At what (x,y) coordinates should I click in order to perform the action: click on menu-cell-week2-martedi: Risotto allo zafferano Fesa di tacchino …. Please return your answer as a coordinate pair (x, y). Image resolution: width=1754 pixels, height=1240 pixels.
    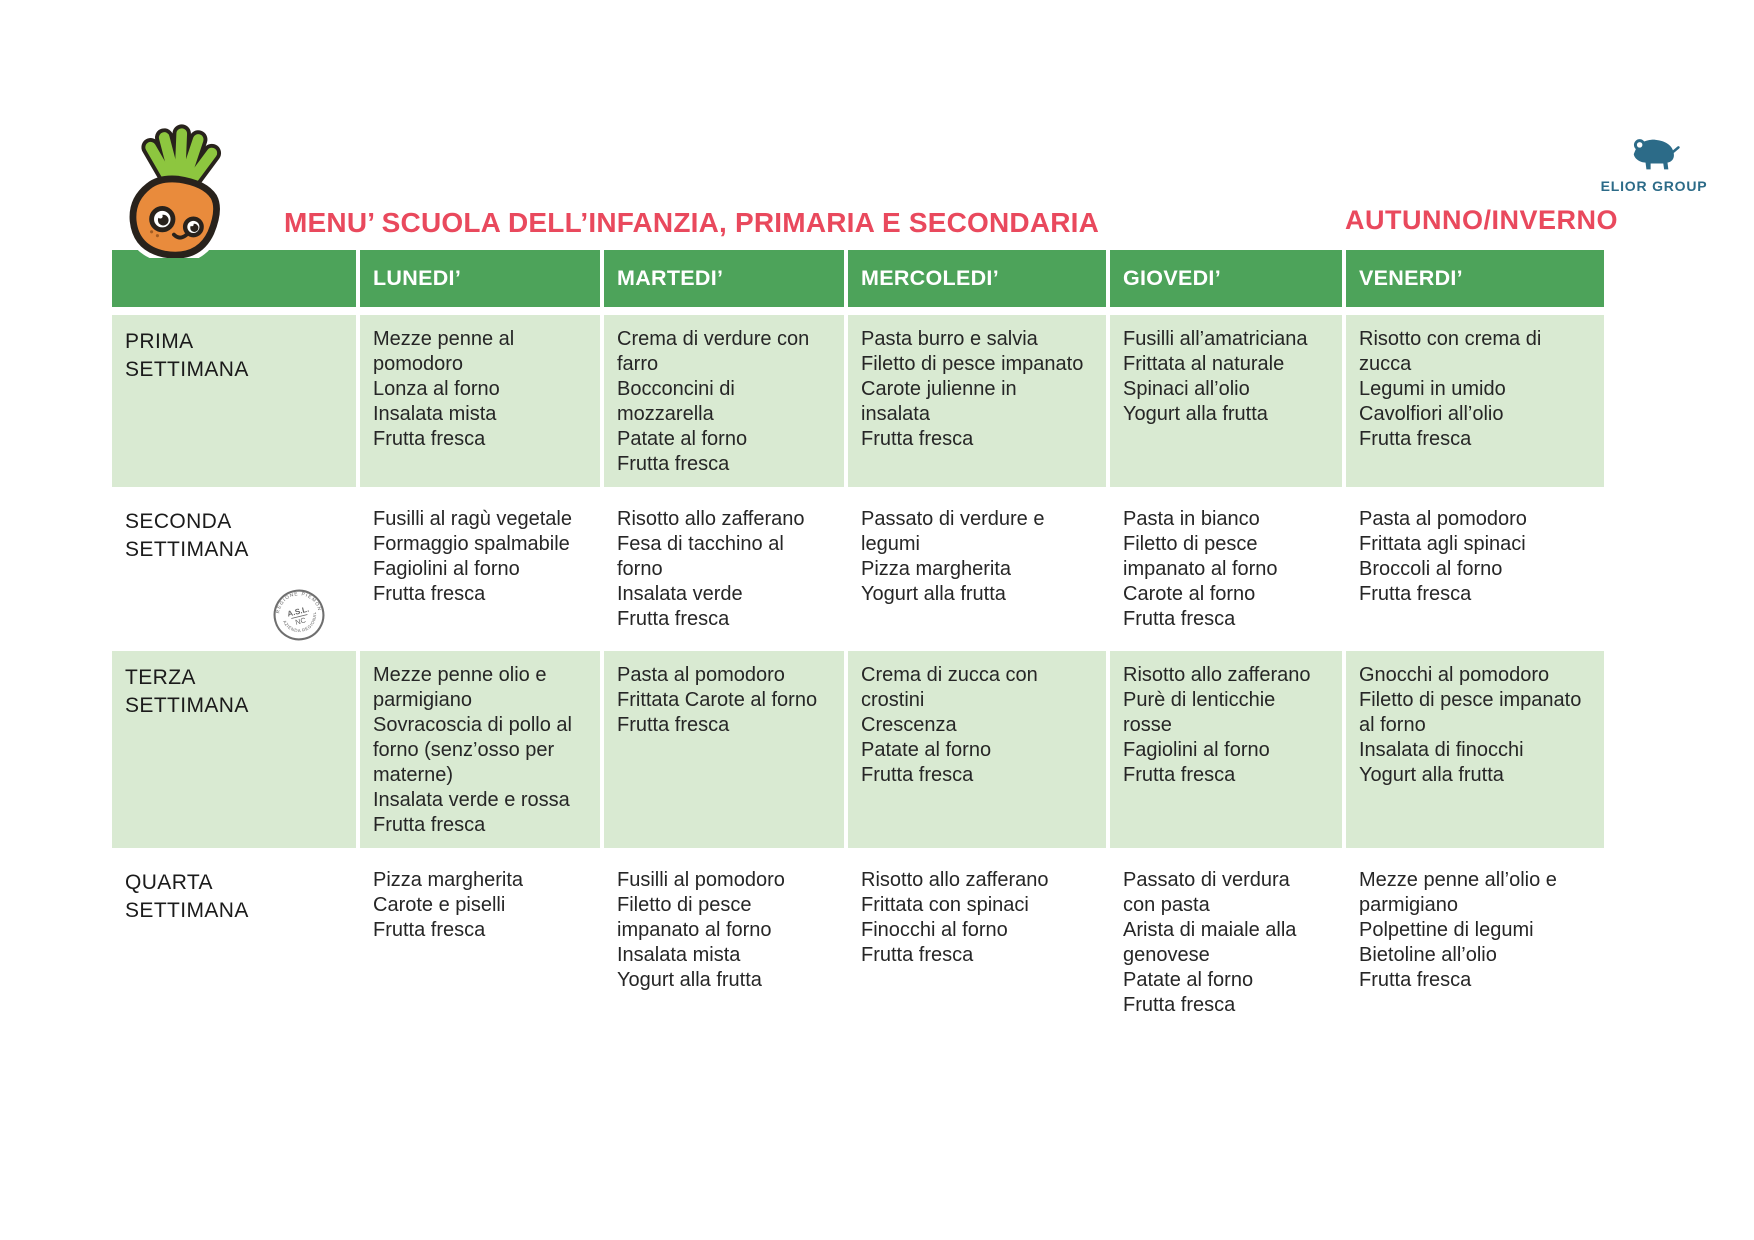
    Looking at the image, I should click on (711, 569).